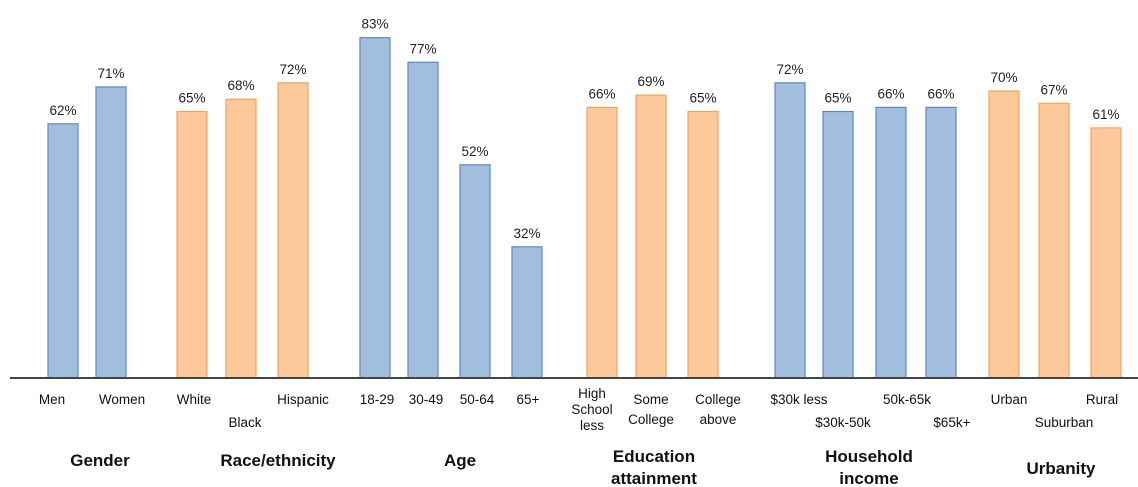 Image resolution: width=1138 pixels, height=487 pixels. Describe the element at coordinates (374, 24) in the screenshot. I see `value-label-18-29: 83%` at that location.